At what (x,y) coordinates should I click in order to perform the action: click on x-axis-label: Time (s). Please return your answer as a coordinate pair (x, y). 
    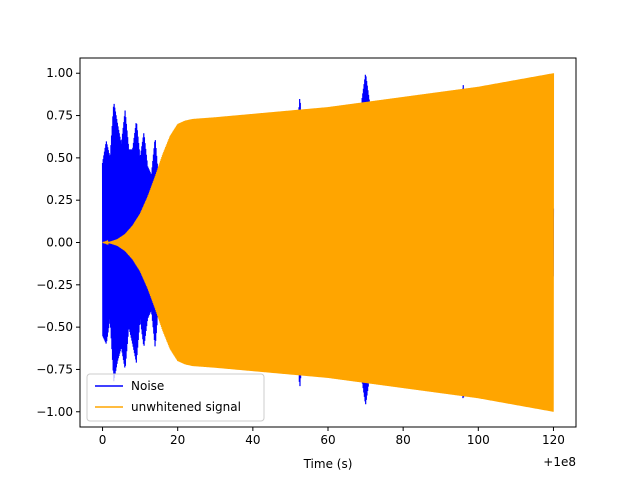
    Looking at the image, I should click on (328, 464).